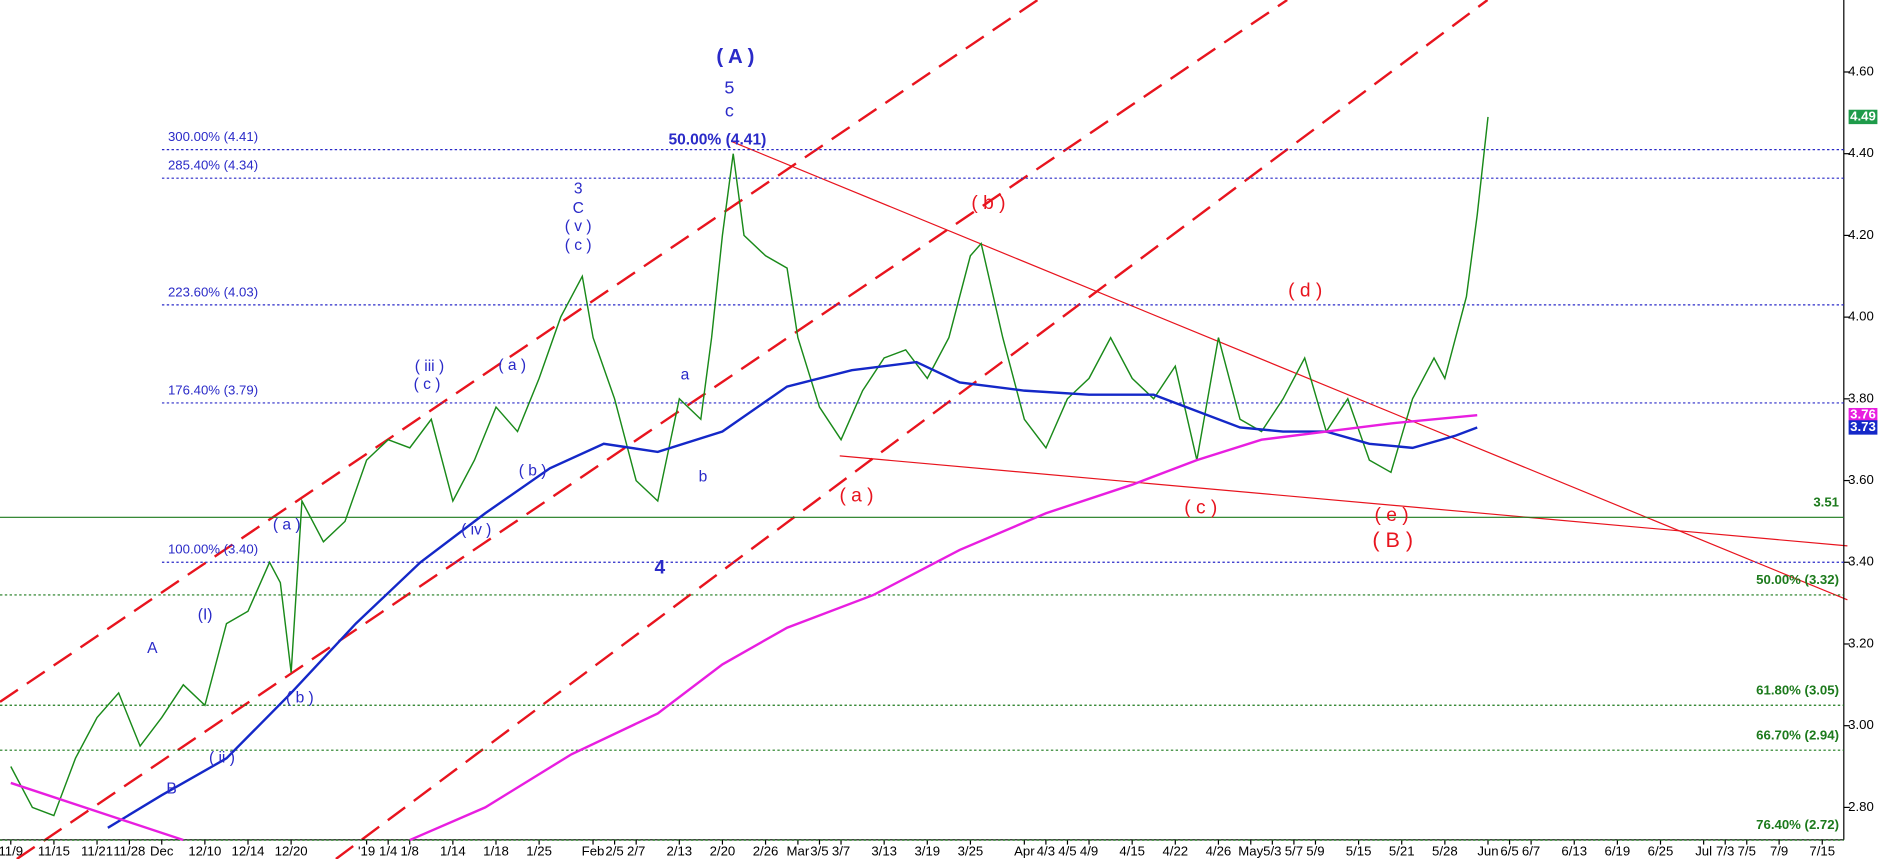 The image size is (1881, 859). Describe the element at coordinates (636, 850) in the screenshot. I see `x-tick-label: 2/7` at that location.